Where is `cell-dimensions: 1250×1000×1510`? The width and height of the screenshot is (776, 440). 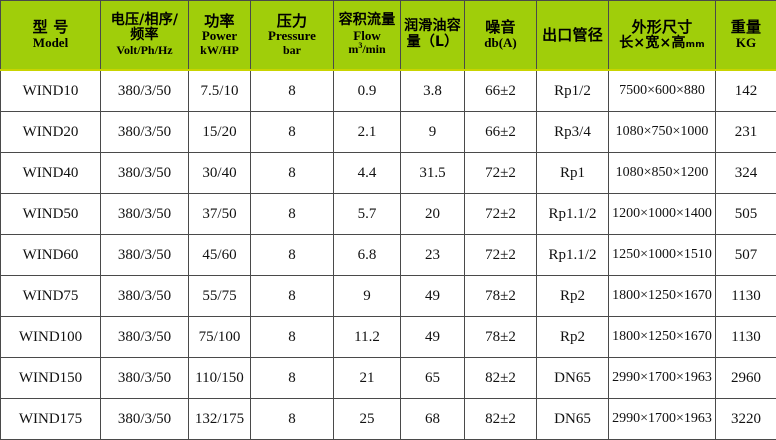 cell-dimensions: 1250×1000×1510 is located at coordinates (662, 255).